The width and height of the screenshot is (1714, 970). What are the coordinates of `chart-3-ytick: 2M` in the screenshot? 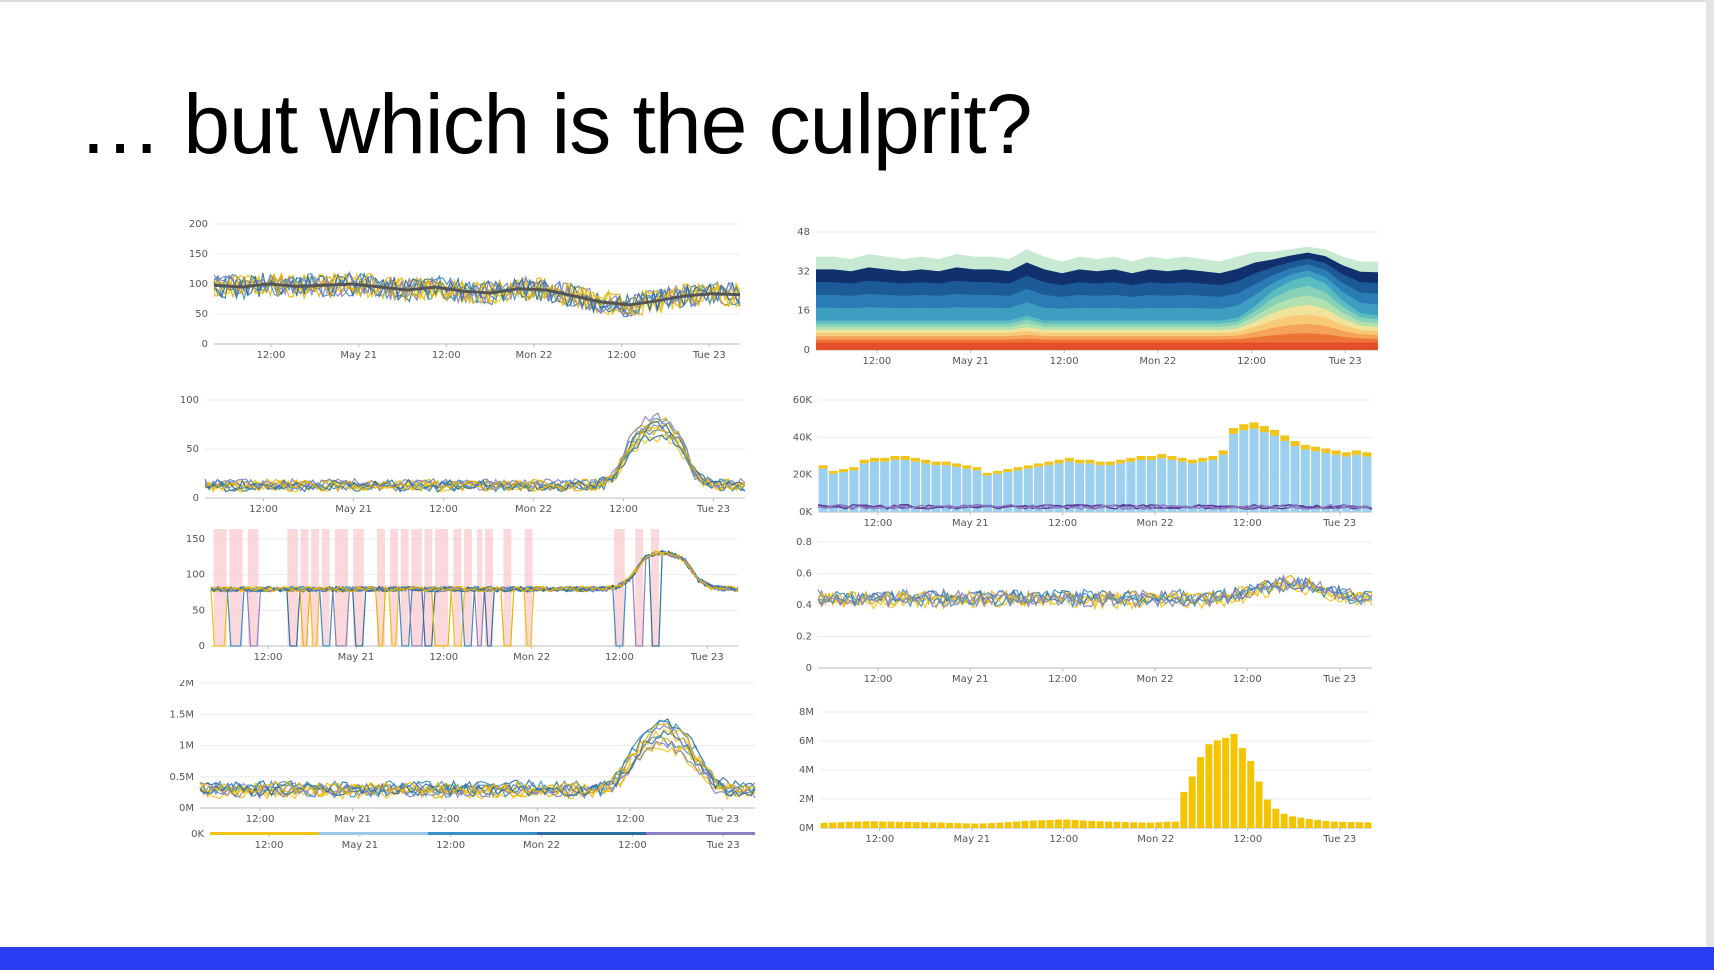 It's located at (186, 684).